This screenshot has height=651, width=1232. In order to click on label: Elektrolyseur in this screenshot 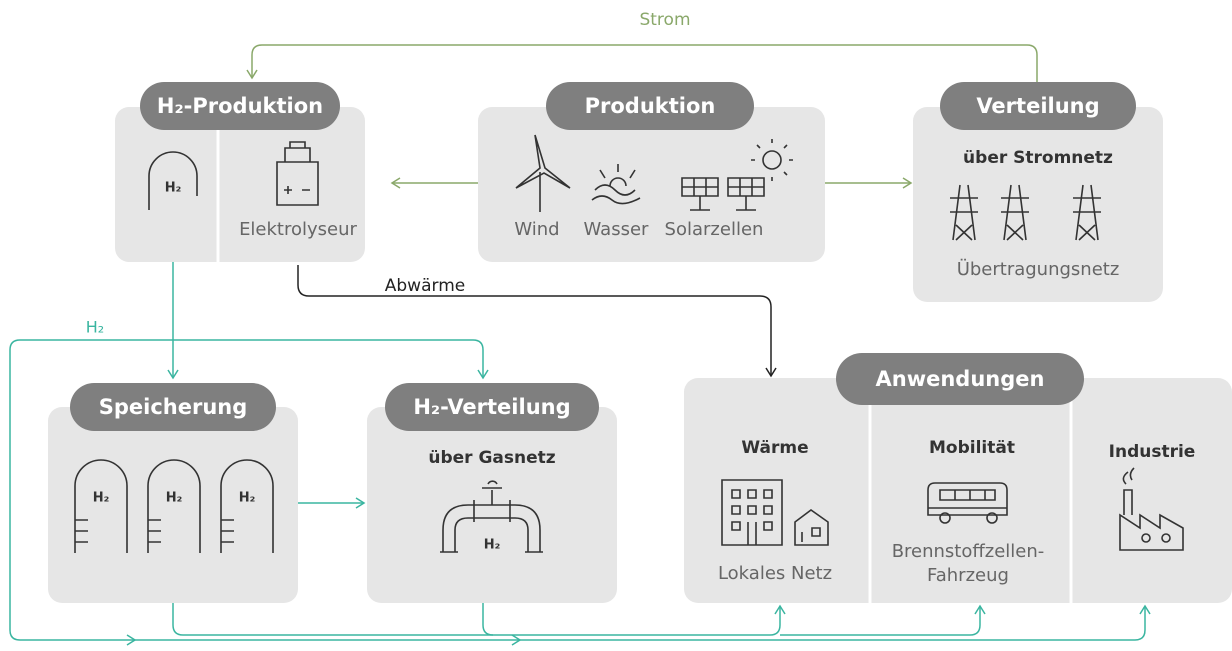, I will do `click(298, 229)`.